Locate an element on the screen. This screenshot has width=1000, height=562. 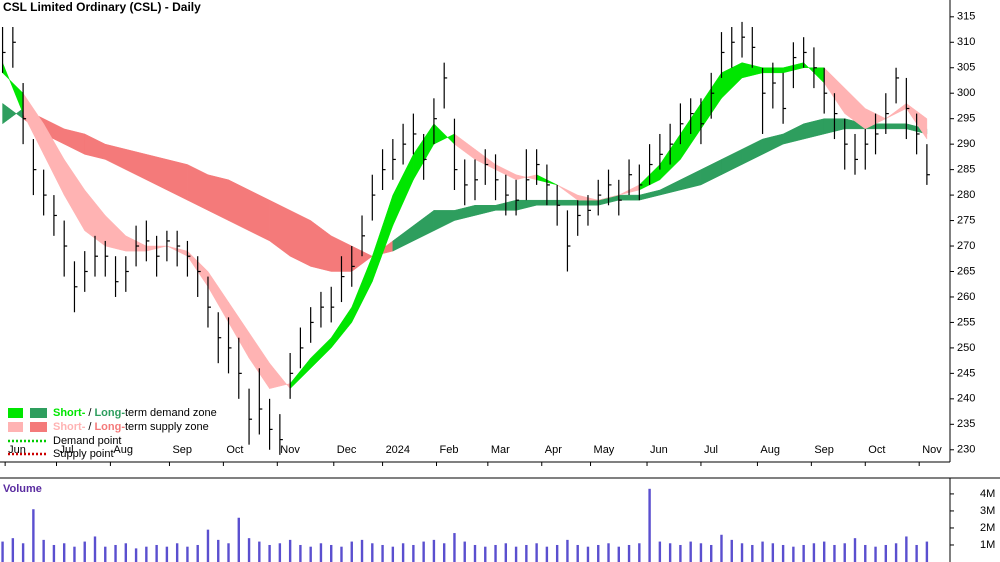
x-tick-label: Feb is located at coordinates (448, 450).